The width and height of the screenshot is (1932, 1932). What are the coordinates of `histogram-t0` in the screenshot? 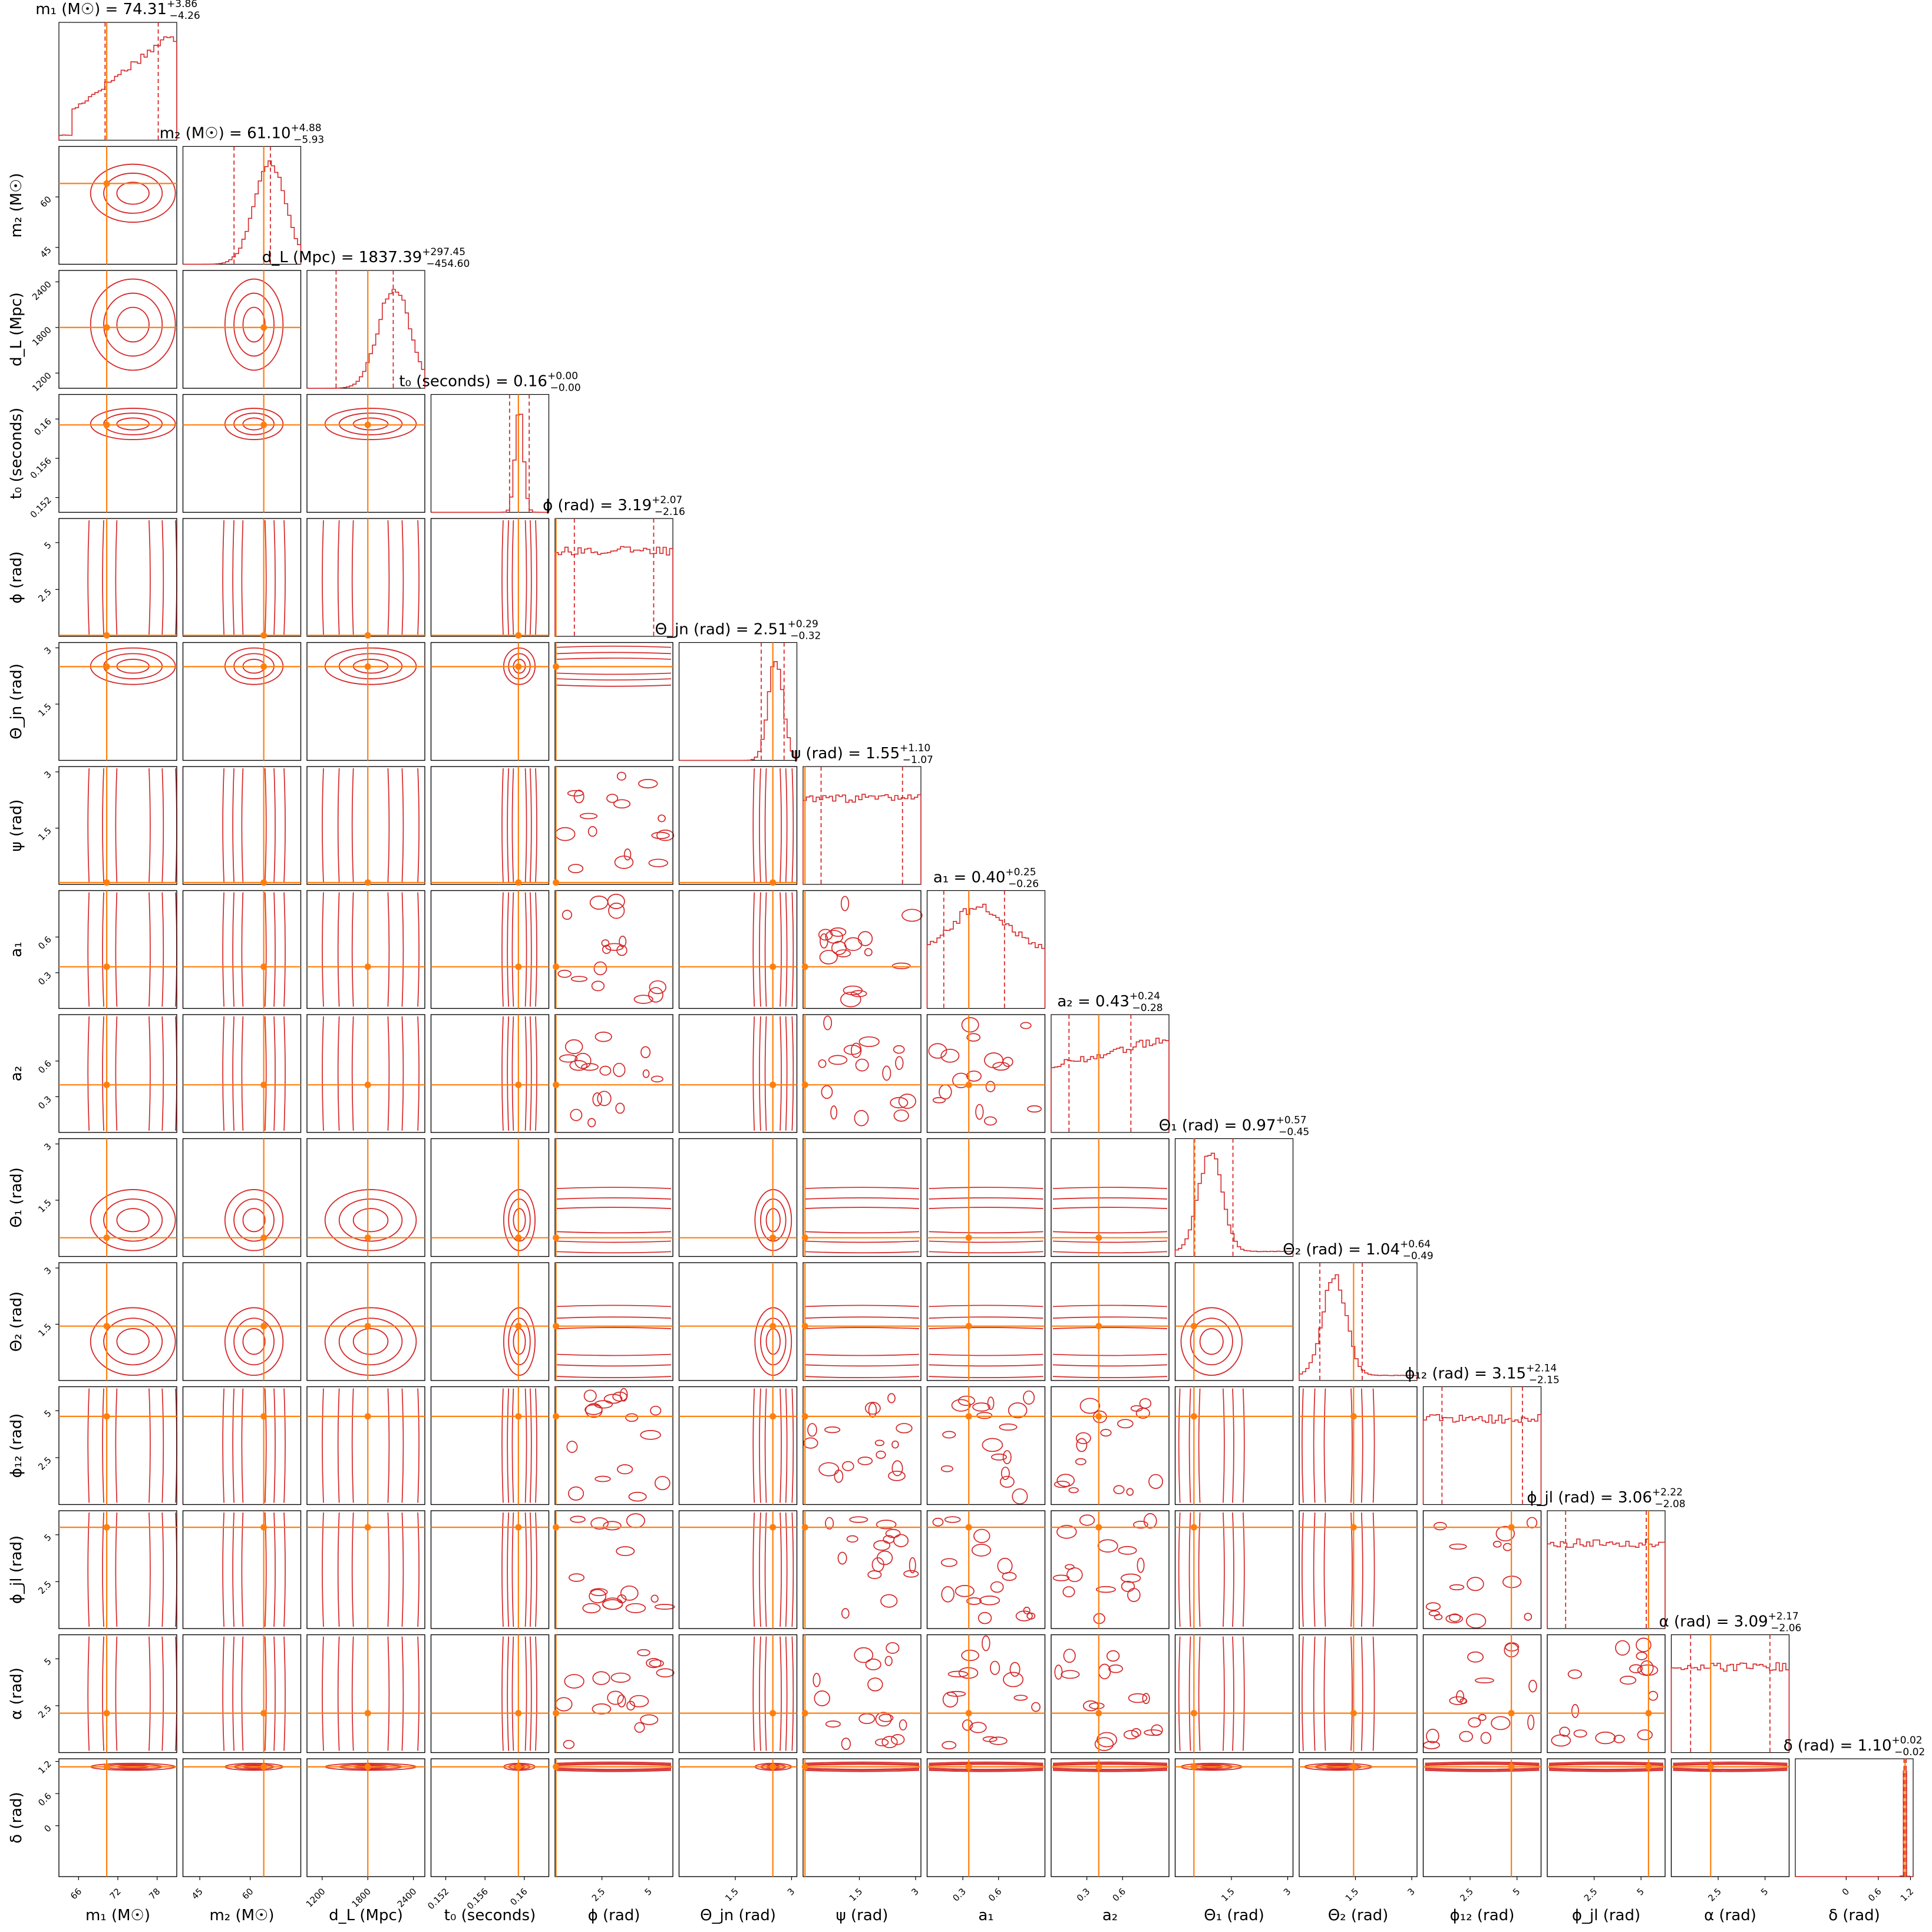 It's located at (490, 463).